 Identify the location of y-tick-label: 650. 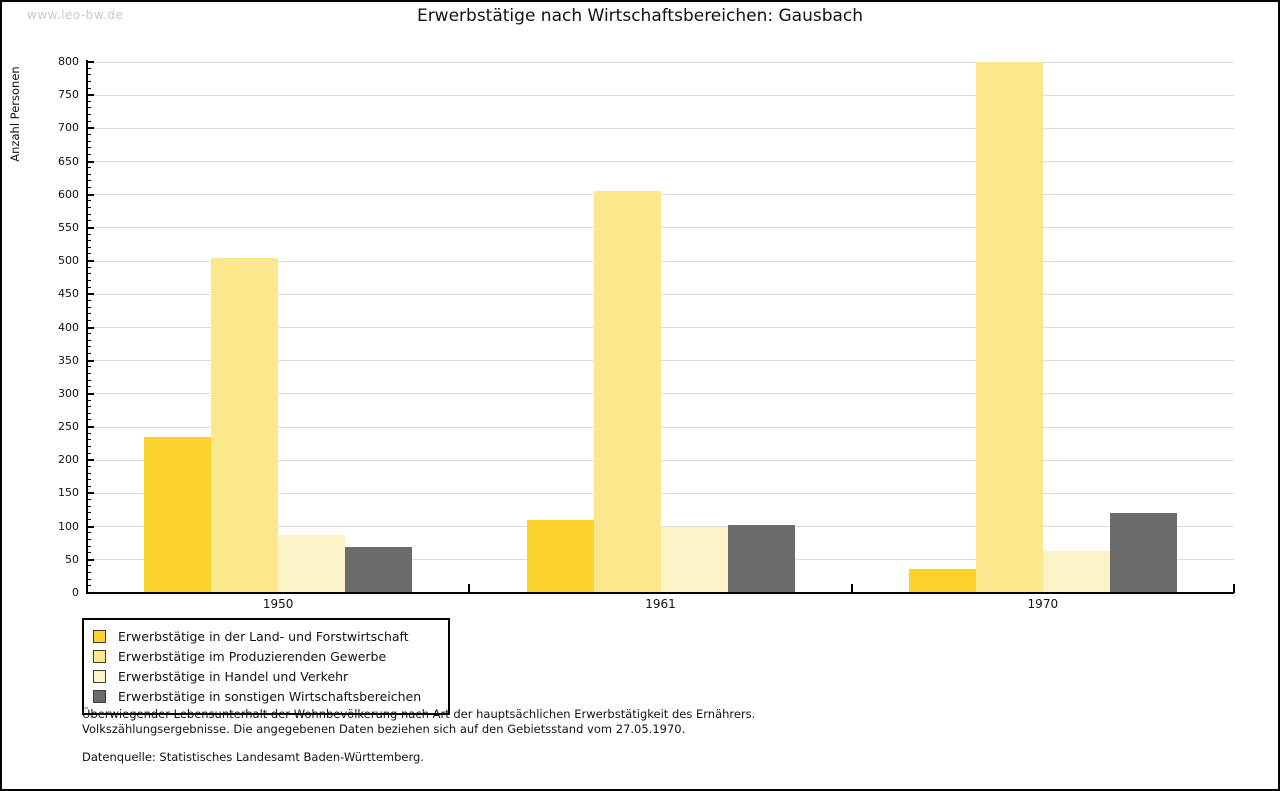
(68, 161).